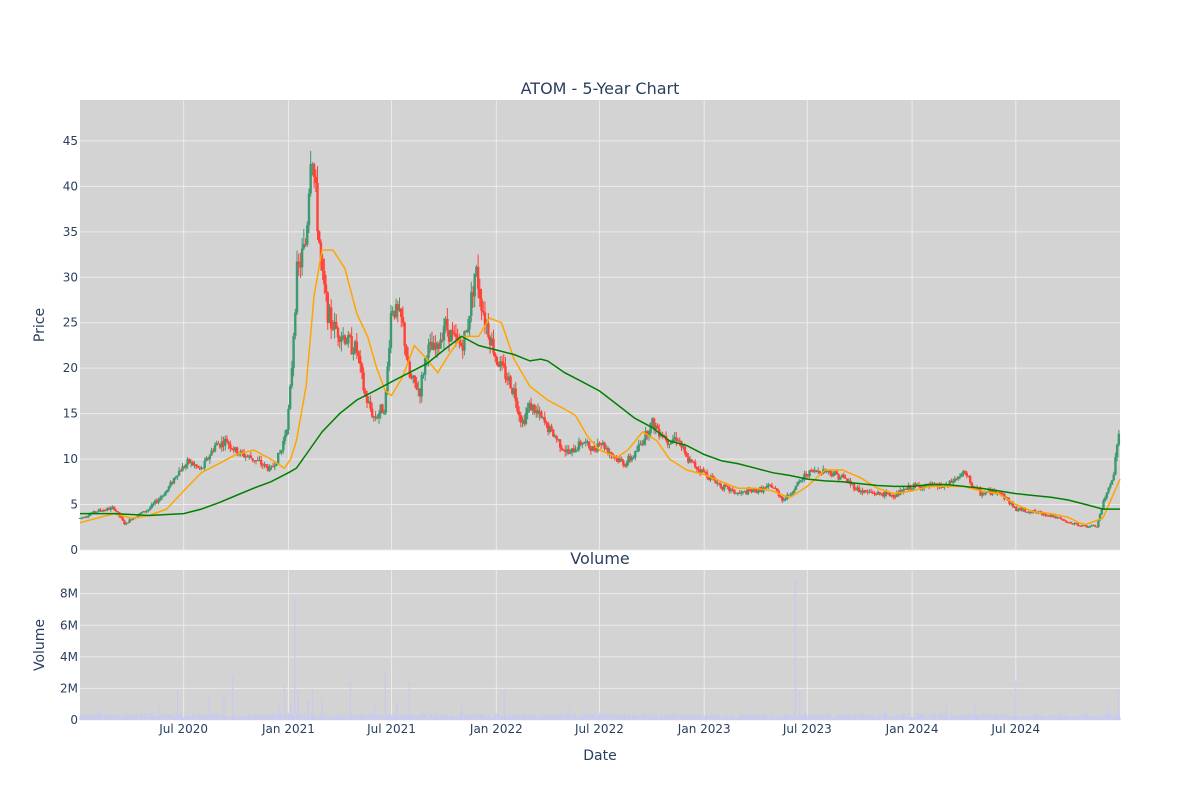  What do you see at coordinates (70, 323) in the screenshot?
I see `price-y-tick-label: 25` at bounding box center [70, 323].